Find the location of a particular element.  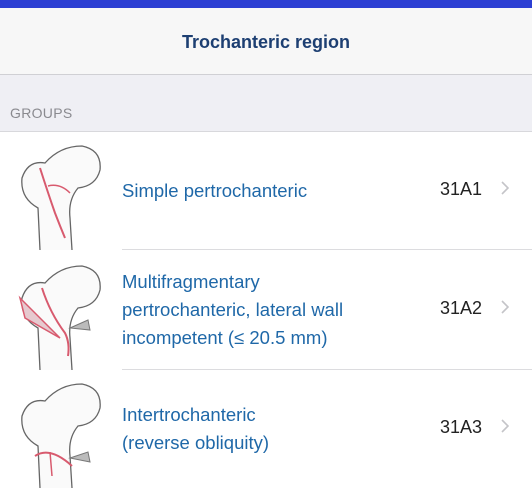

section-header: GROUPS is located at coordinates (266, 103).